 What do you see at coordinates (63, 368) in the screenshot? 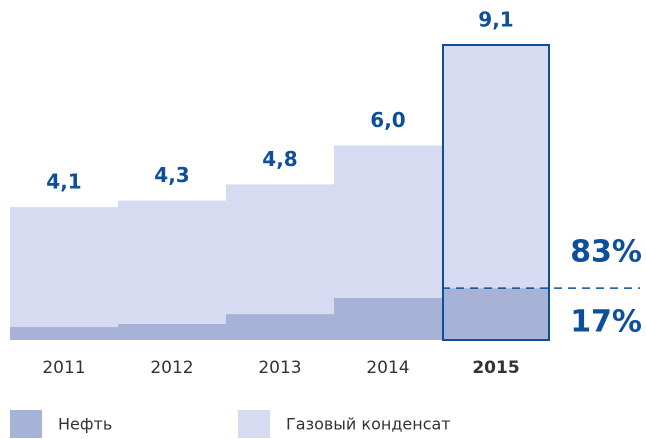
I see `x-tick-label: 2011` at bounding box center [63, 368].